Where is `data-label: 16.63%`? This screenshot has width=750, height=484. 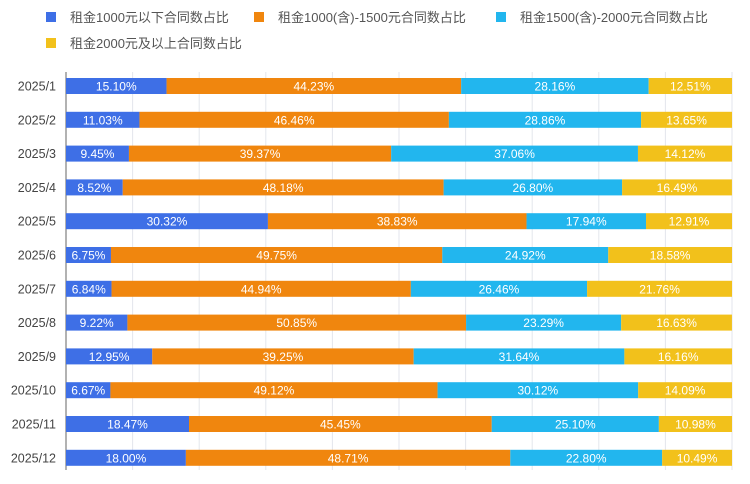
data-label: 16.63% is located at coordinates (676, 323).